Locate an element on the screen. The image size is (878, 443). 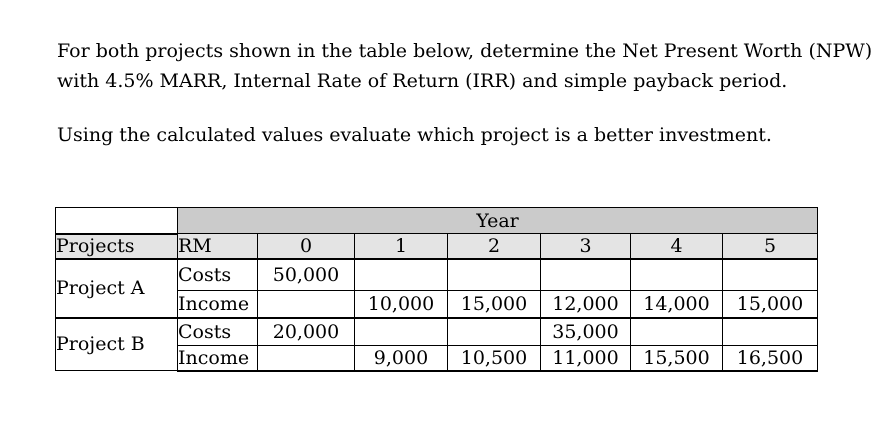
column-header-year-4: 4 is located at coordinates (676, 246).